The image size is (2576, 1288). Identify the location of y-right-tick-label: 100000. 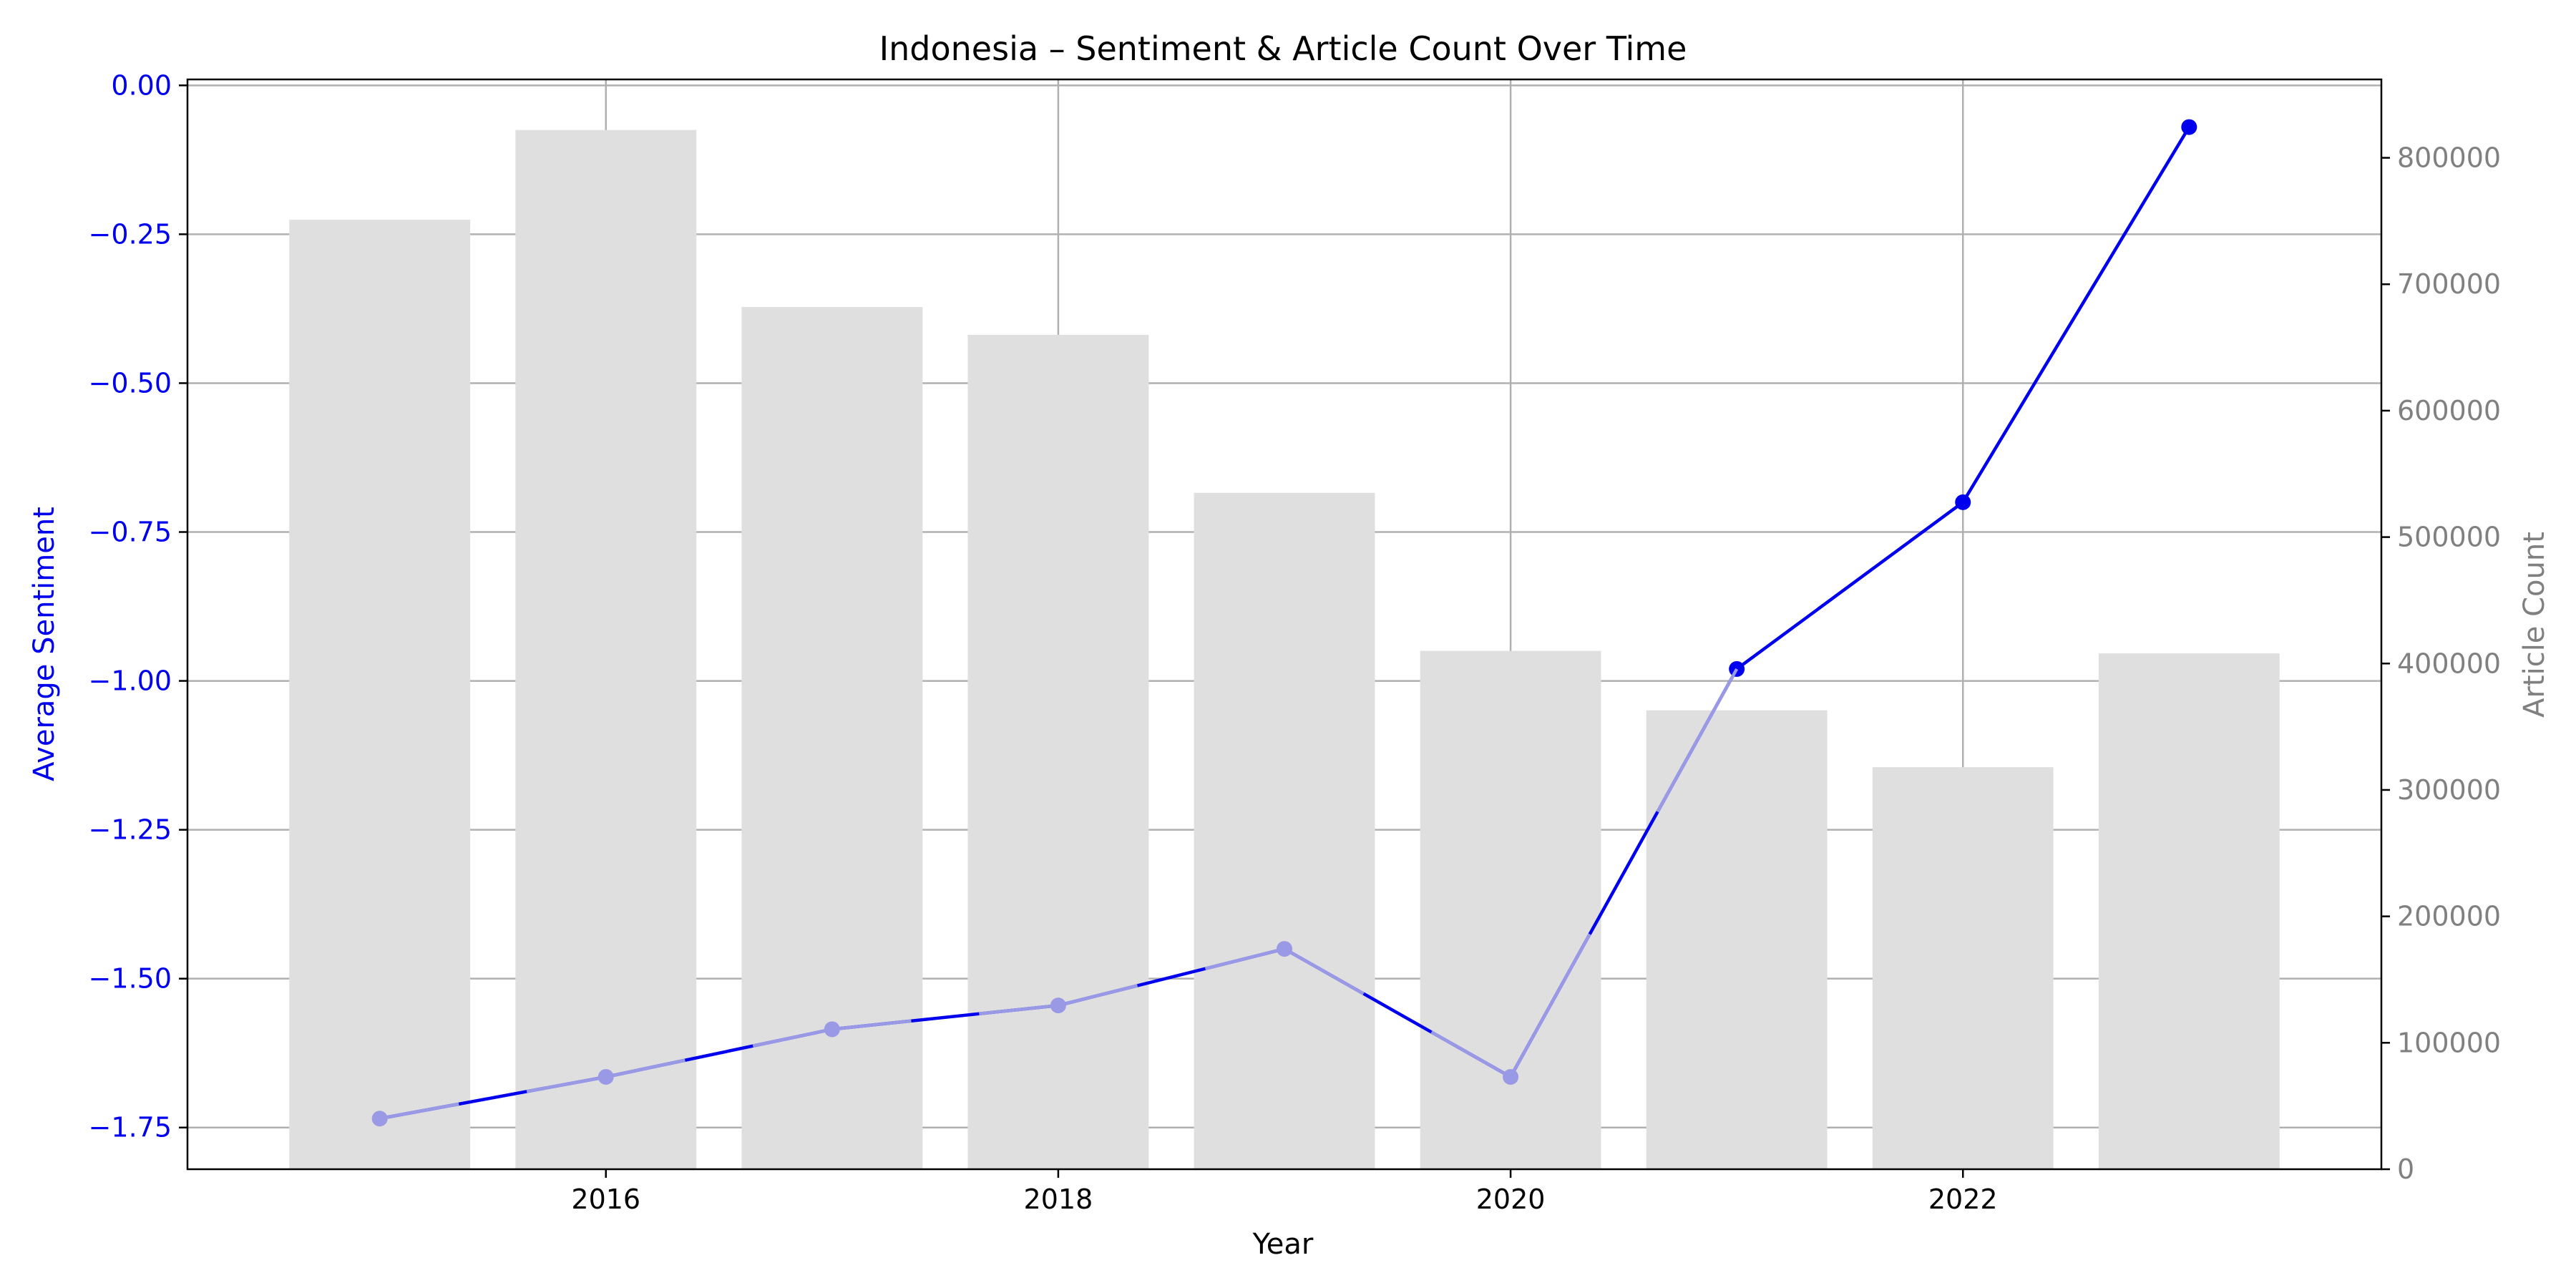
(2449, 1042).